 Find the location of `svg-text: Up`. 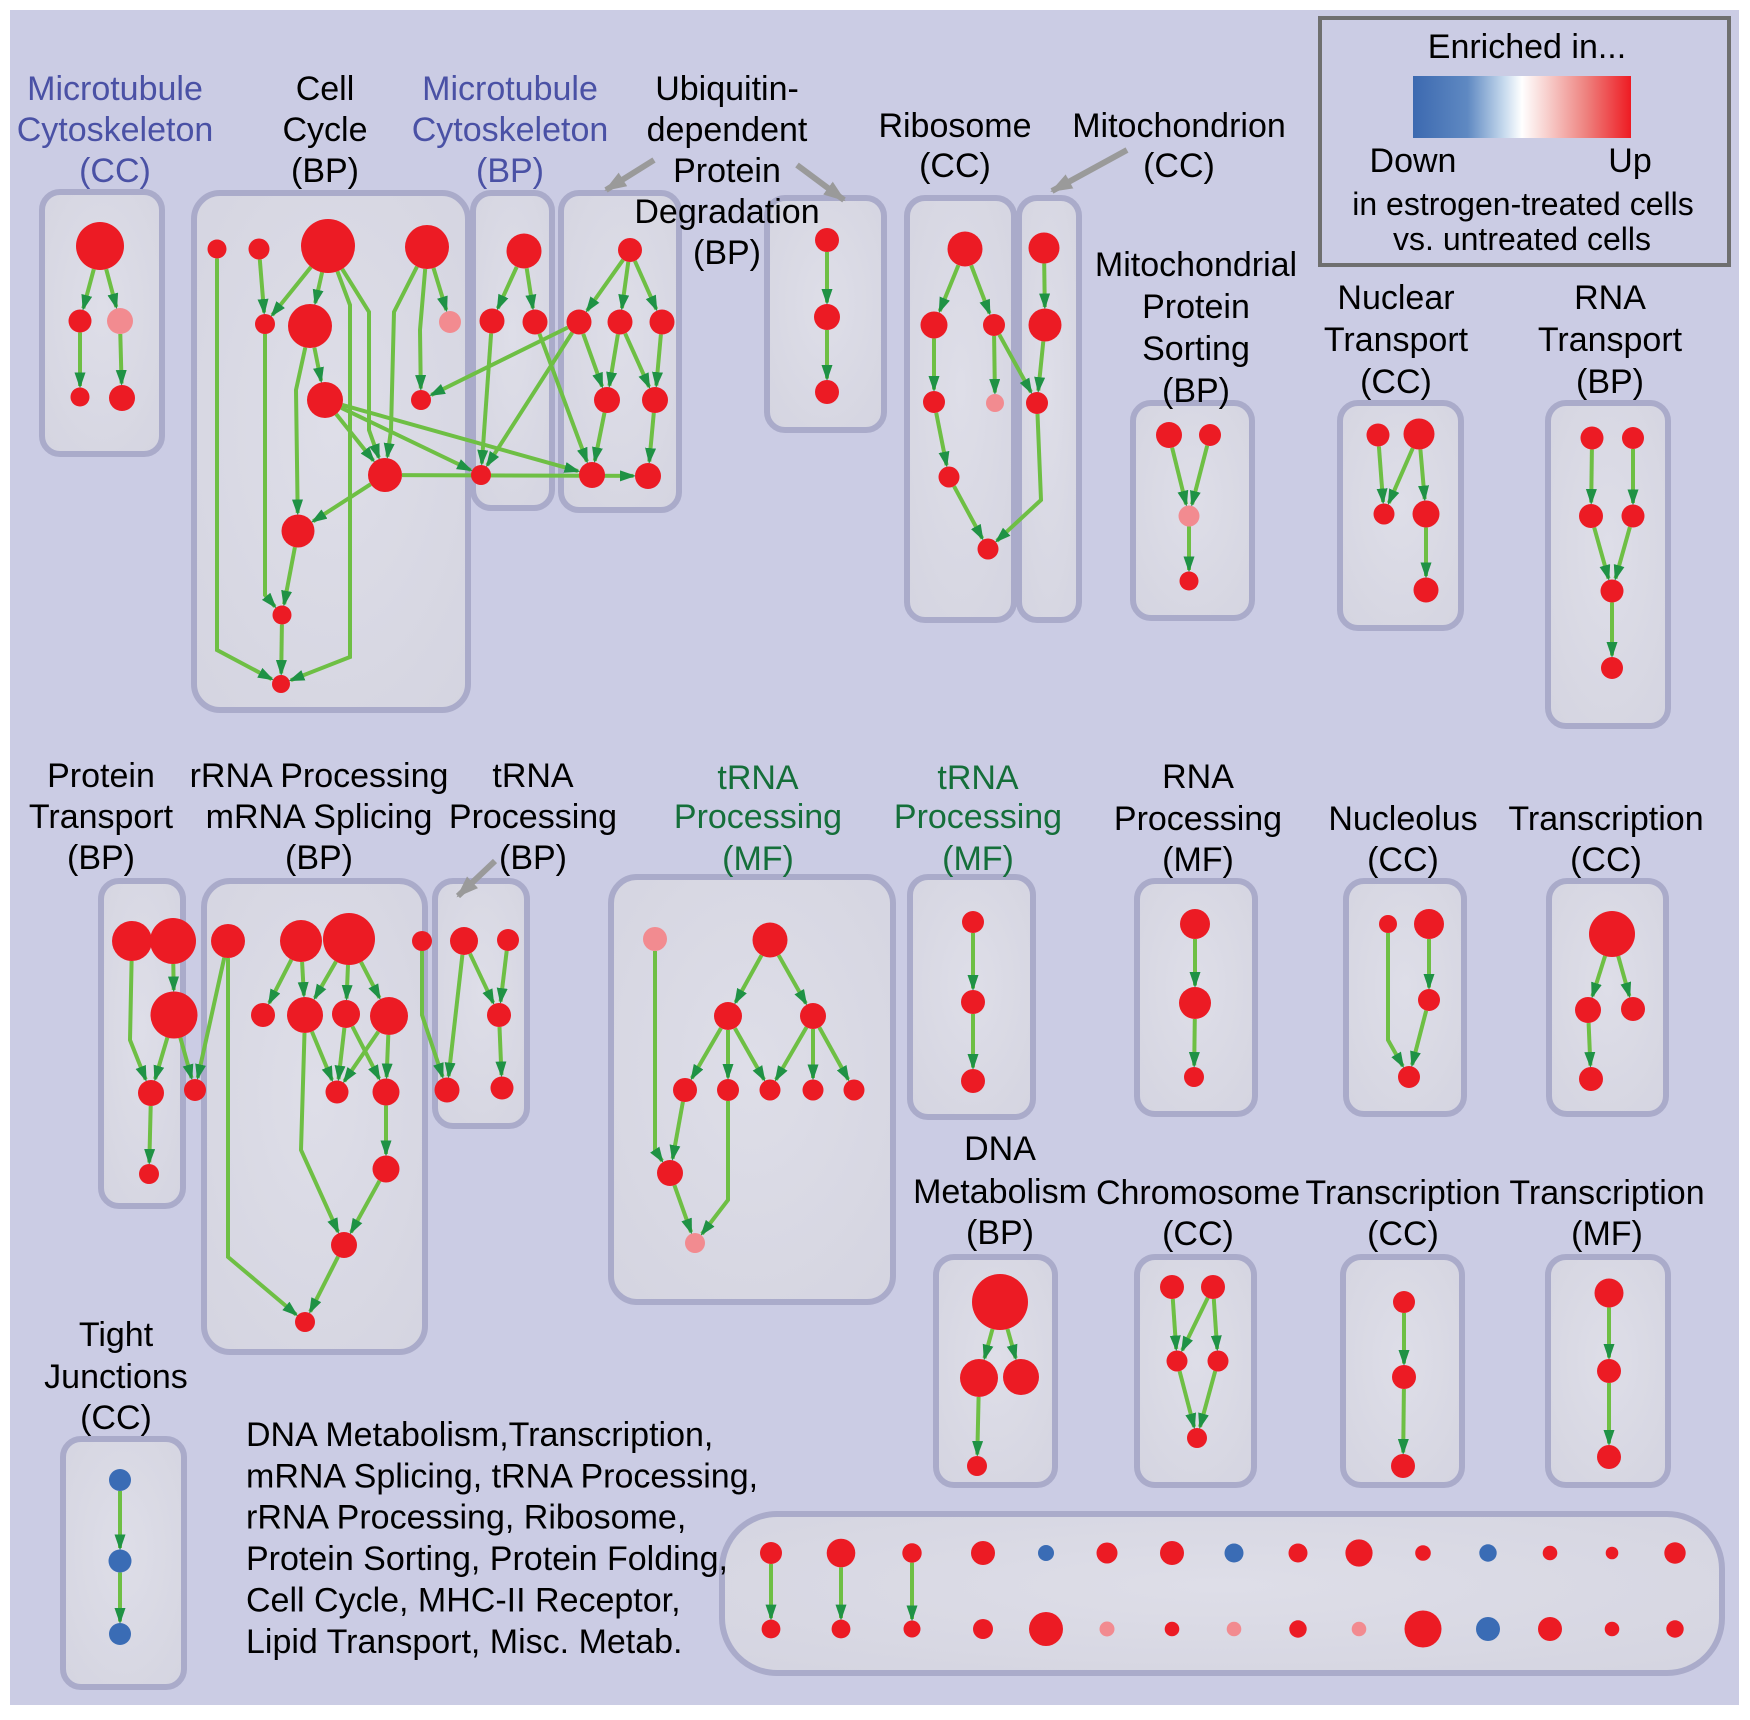

svg-text: Up is located at coordinates (1629, 161).